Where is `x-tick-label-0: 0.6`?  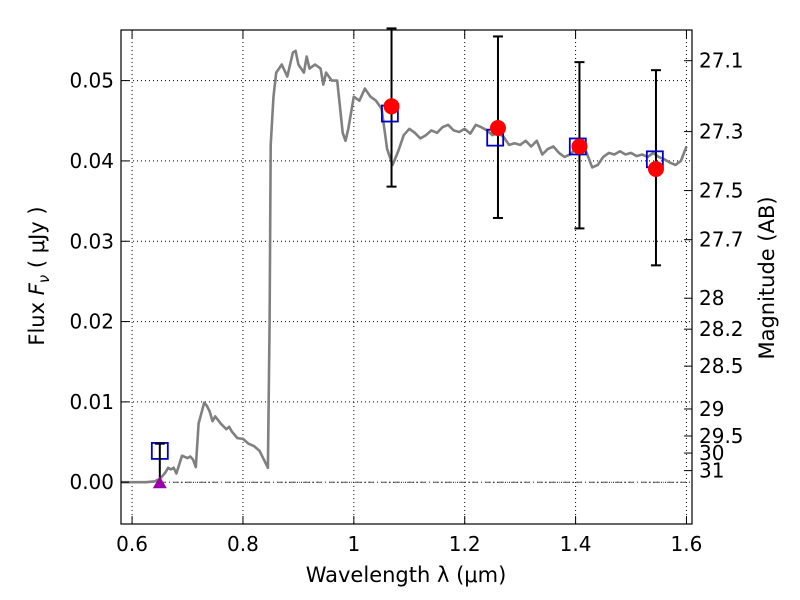 x-tick-label-0: 0.6 is located at coordinates (132, 544).